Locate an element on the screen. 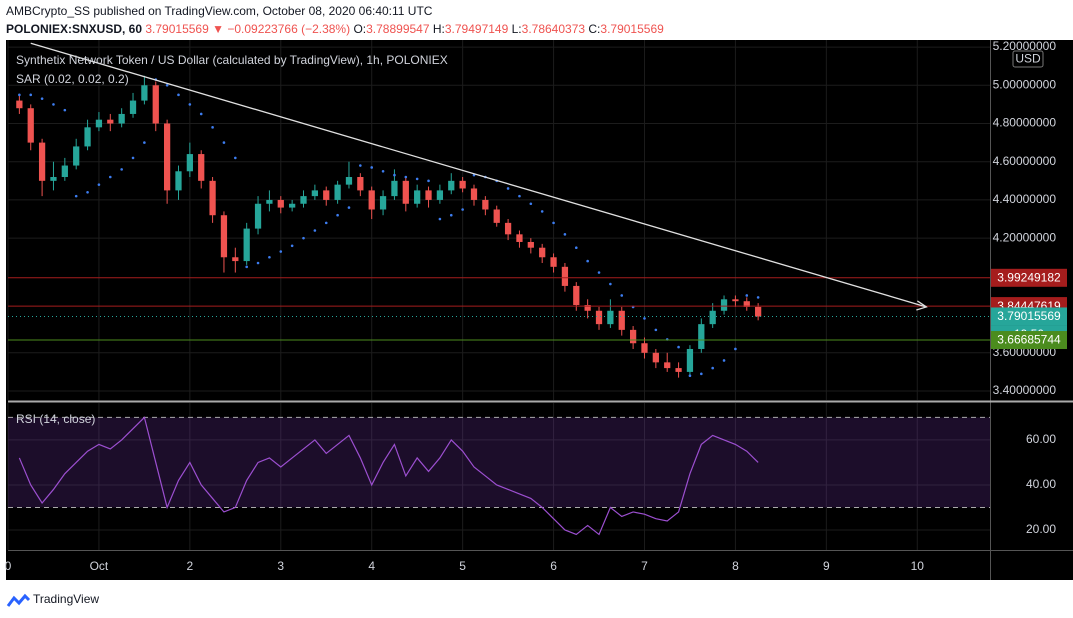  x-tick-label: 6 is located at coordinates (553, 566).